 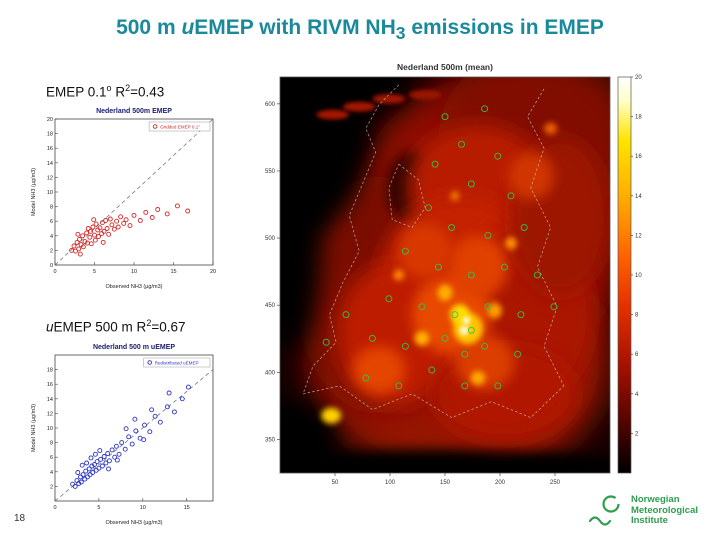 What do you see at coordinates (180, 126) in the screenshot?
I see `svg-text: Gridded EMEP 0.1°` at bounding box center [180, 126].